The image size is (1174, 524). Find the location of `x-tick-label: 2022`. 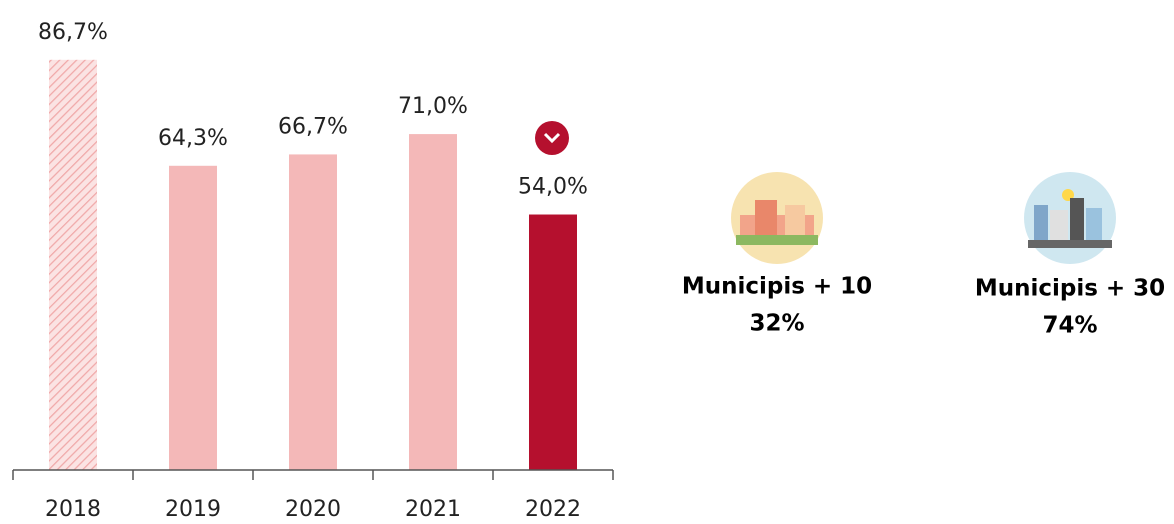

x-tick-label: 2022 is located at coordinates (553, 509).